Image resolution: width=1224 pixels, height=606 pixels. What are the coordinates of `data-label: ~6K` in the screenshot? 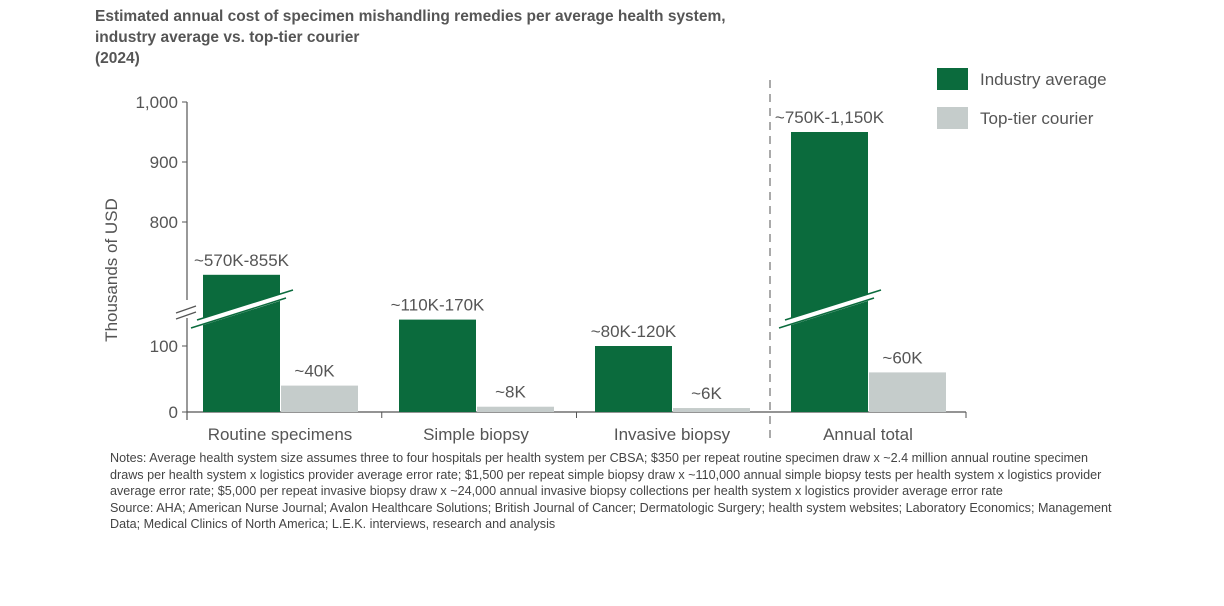 It's located at (706, 393).